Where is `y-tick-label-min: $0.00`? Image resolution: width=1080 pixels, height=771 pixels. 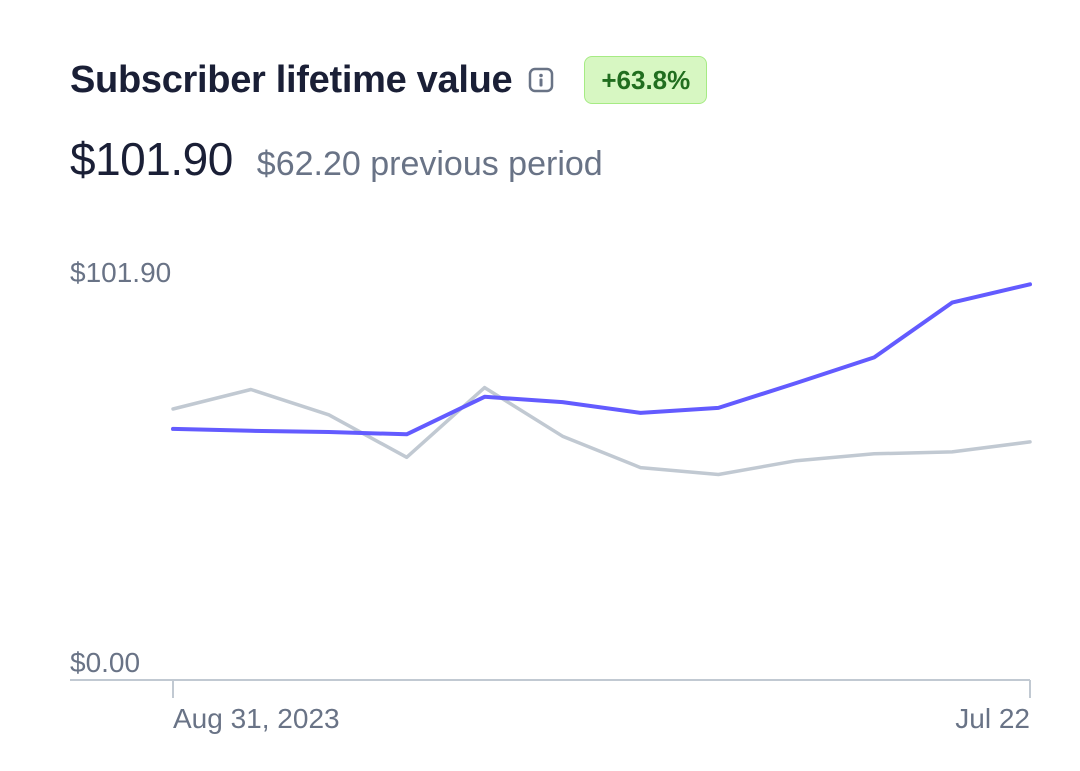
y-tick-label-min: $0.00 is located at coordinates (105, 662).